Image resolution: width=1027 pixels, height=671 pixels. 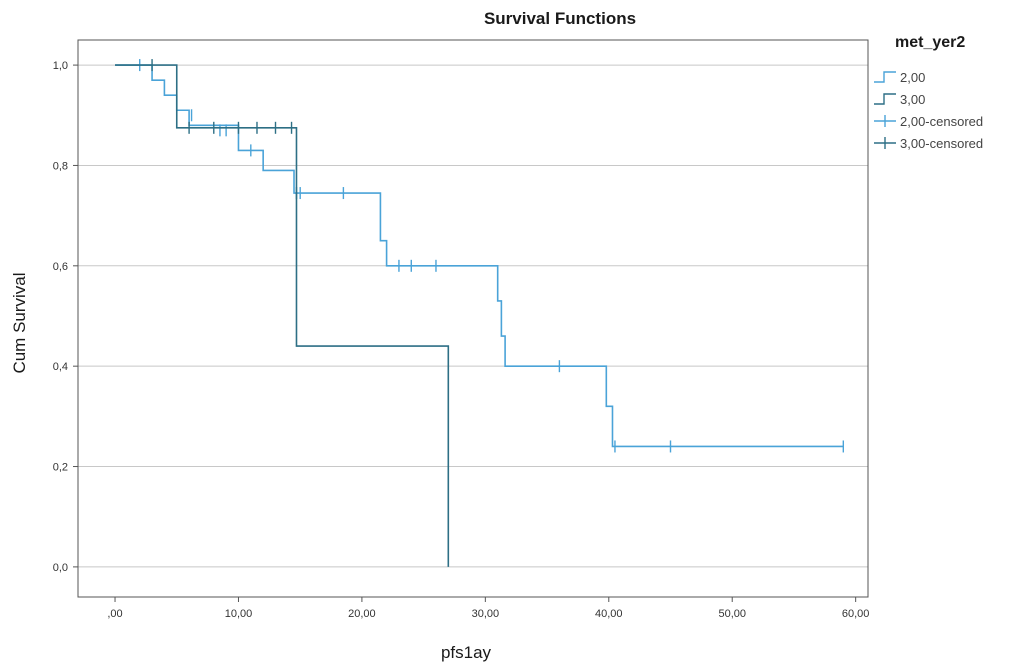 What do you see at coordinates (239, 614) in the screenshot?
I see `x-tick-label: 10,00` at bounding box center [239, 614].